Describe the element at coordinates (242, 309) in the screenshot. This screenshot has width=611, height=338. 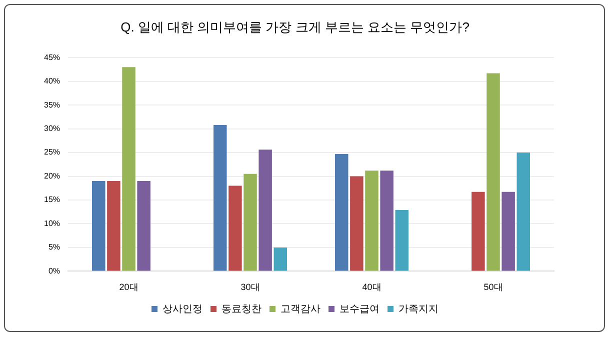
I see `legend-label: 동료칭찬` at that location.